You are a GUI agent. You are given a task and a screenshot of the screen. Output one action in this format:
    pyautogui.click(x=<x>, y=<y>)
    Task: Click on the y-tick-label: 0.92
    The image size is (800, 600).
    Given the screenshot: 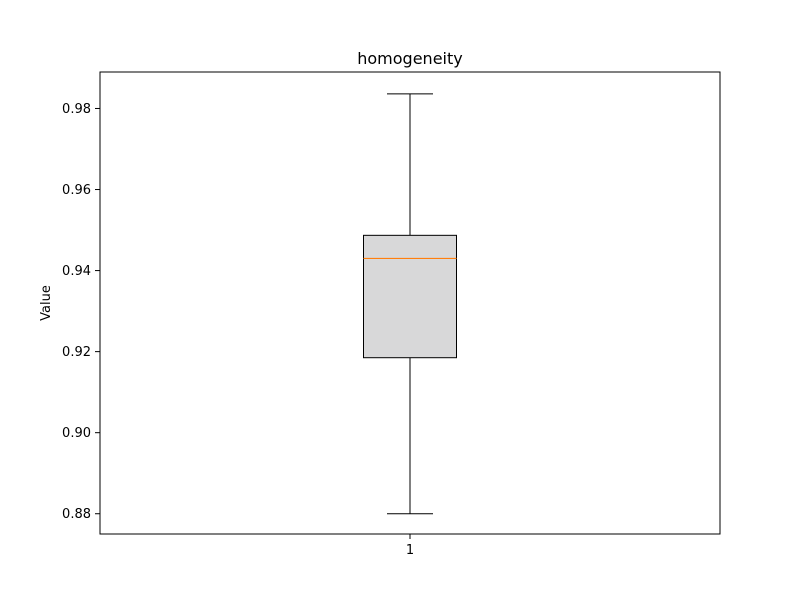 What is the action you would take?
    pyautogui.click(x=76, y=352)
    